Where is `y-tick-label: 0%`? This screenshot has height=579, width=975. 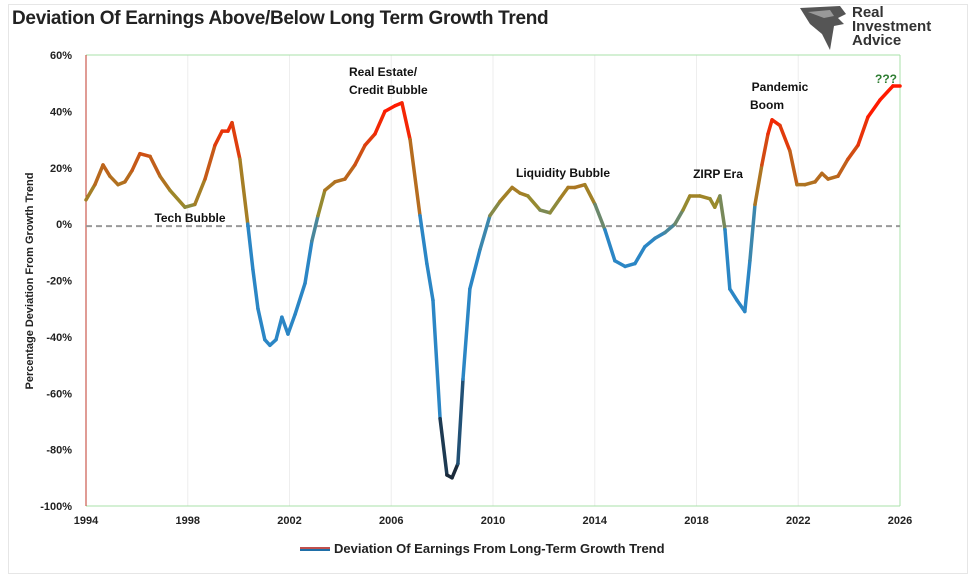
y-tick-label: 0% is located at coordinates (64, 225).